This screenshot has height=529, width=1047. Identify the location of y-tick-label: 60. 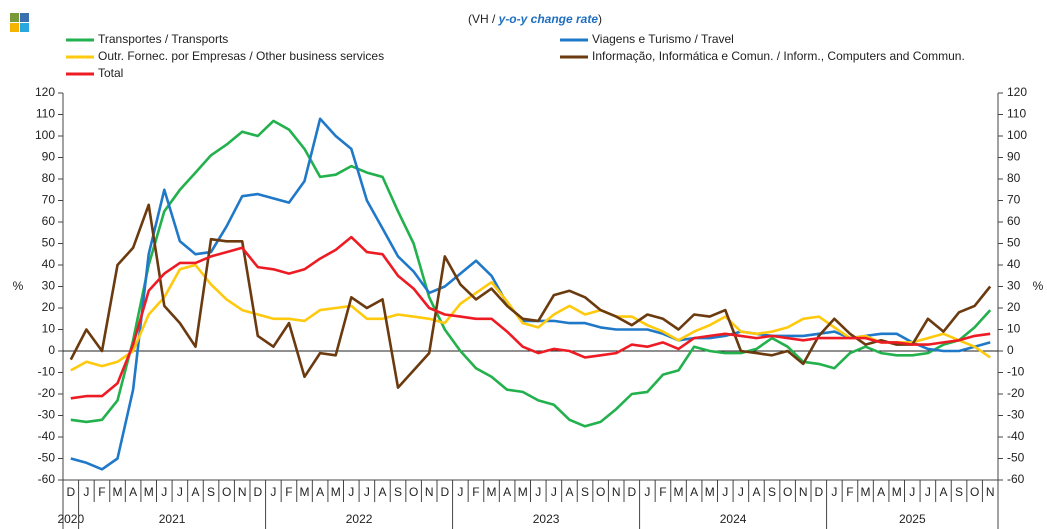
(49, 221).